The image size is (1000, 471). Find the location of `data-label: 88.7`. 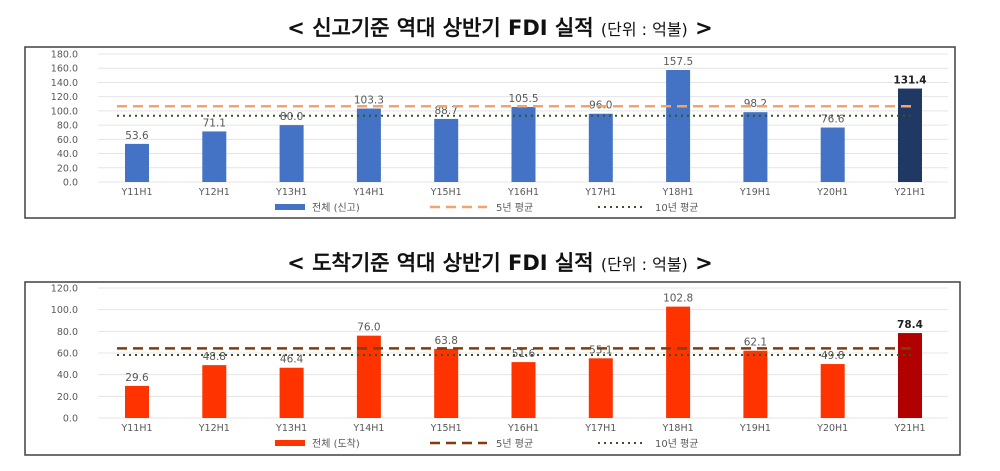

data-label: 88.7 is located at coordinates (446, 111).